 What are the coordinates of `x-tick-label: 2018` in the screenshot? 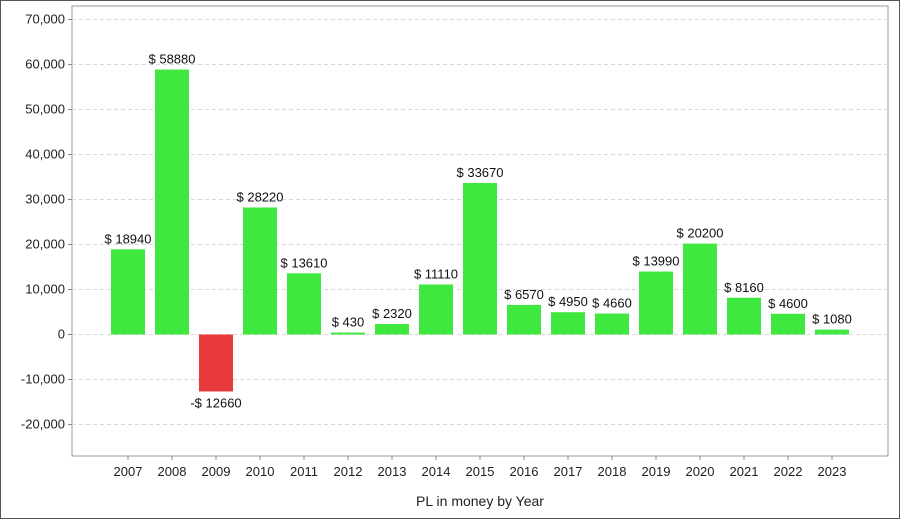 It's located at (612, 471).